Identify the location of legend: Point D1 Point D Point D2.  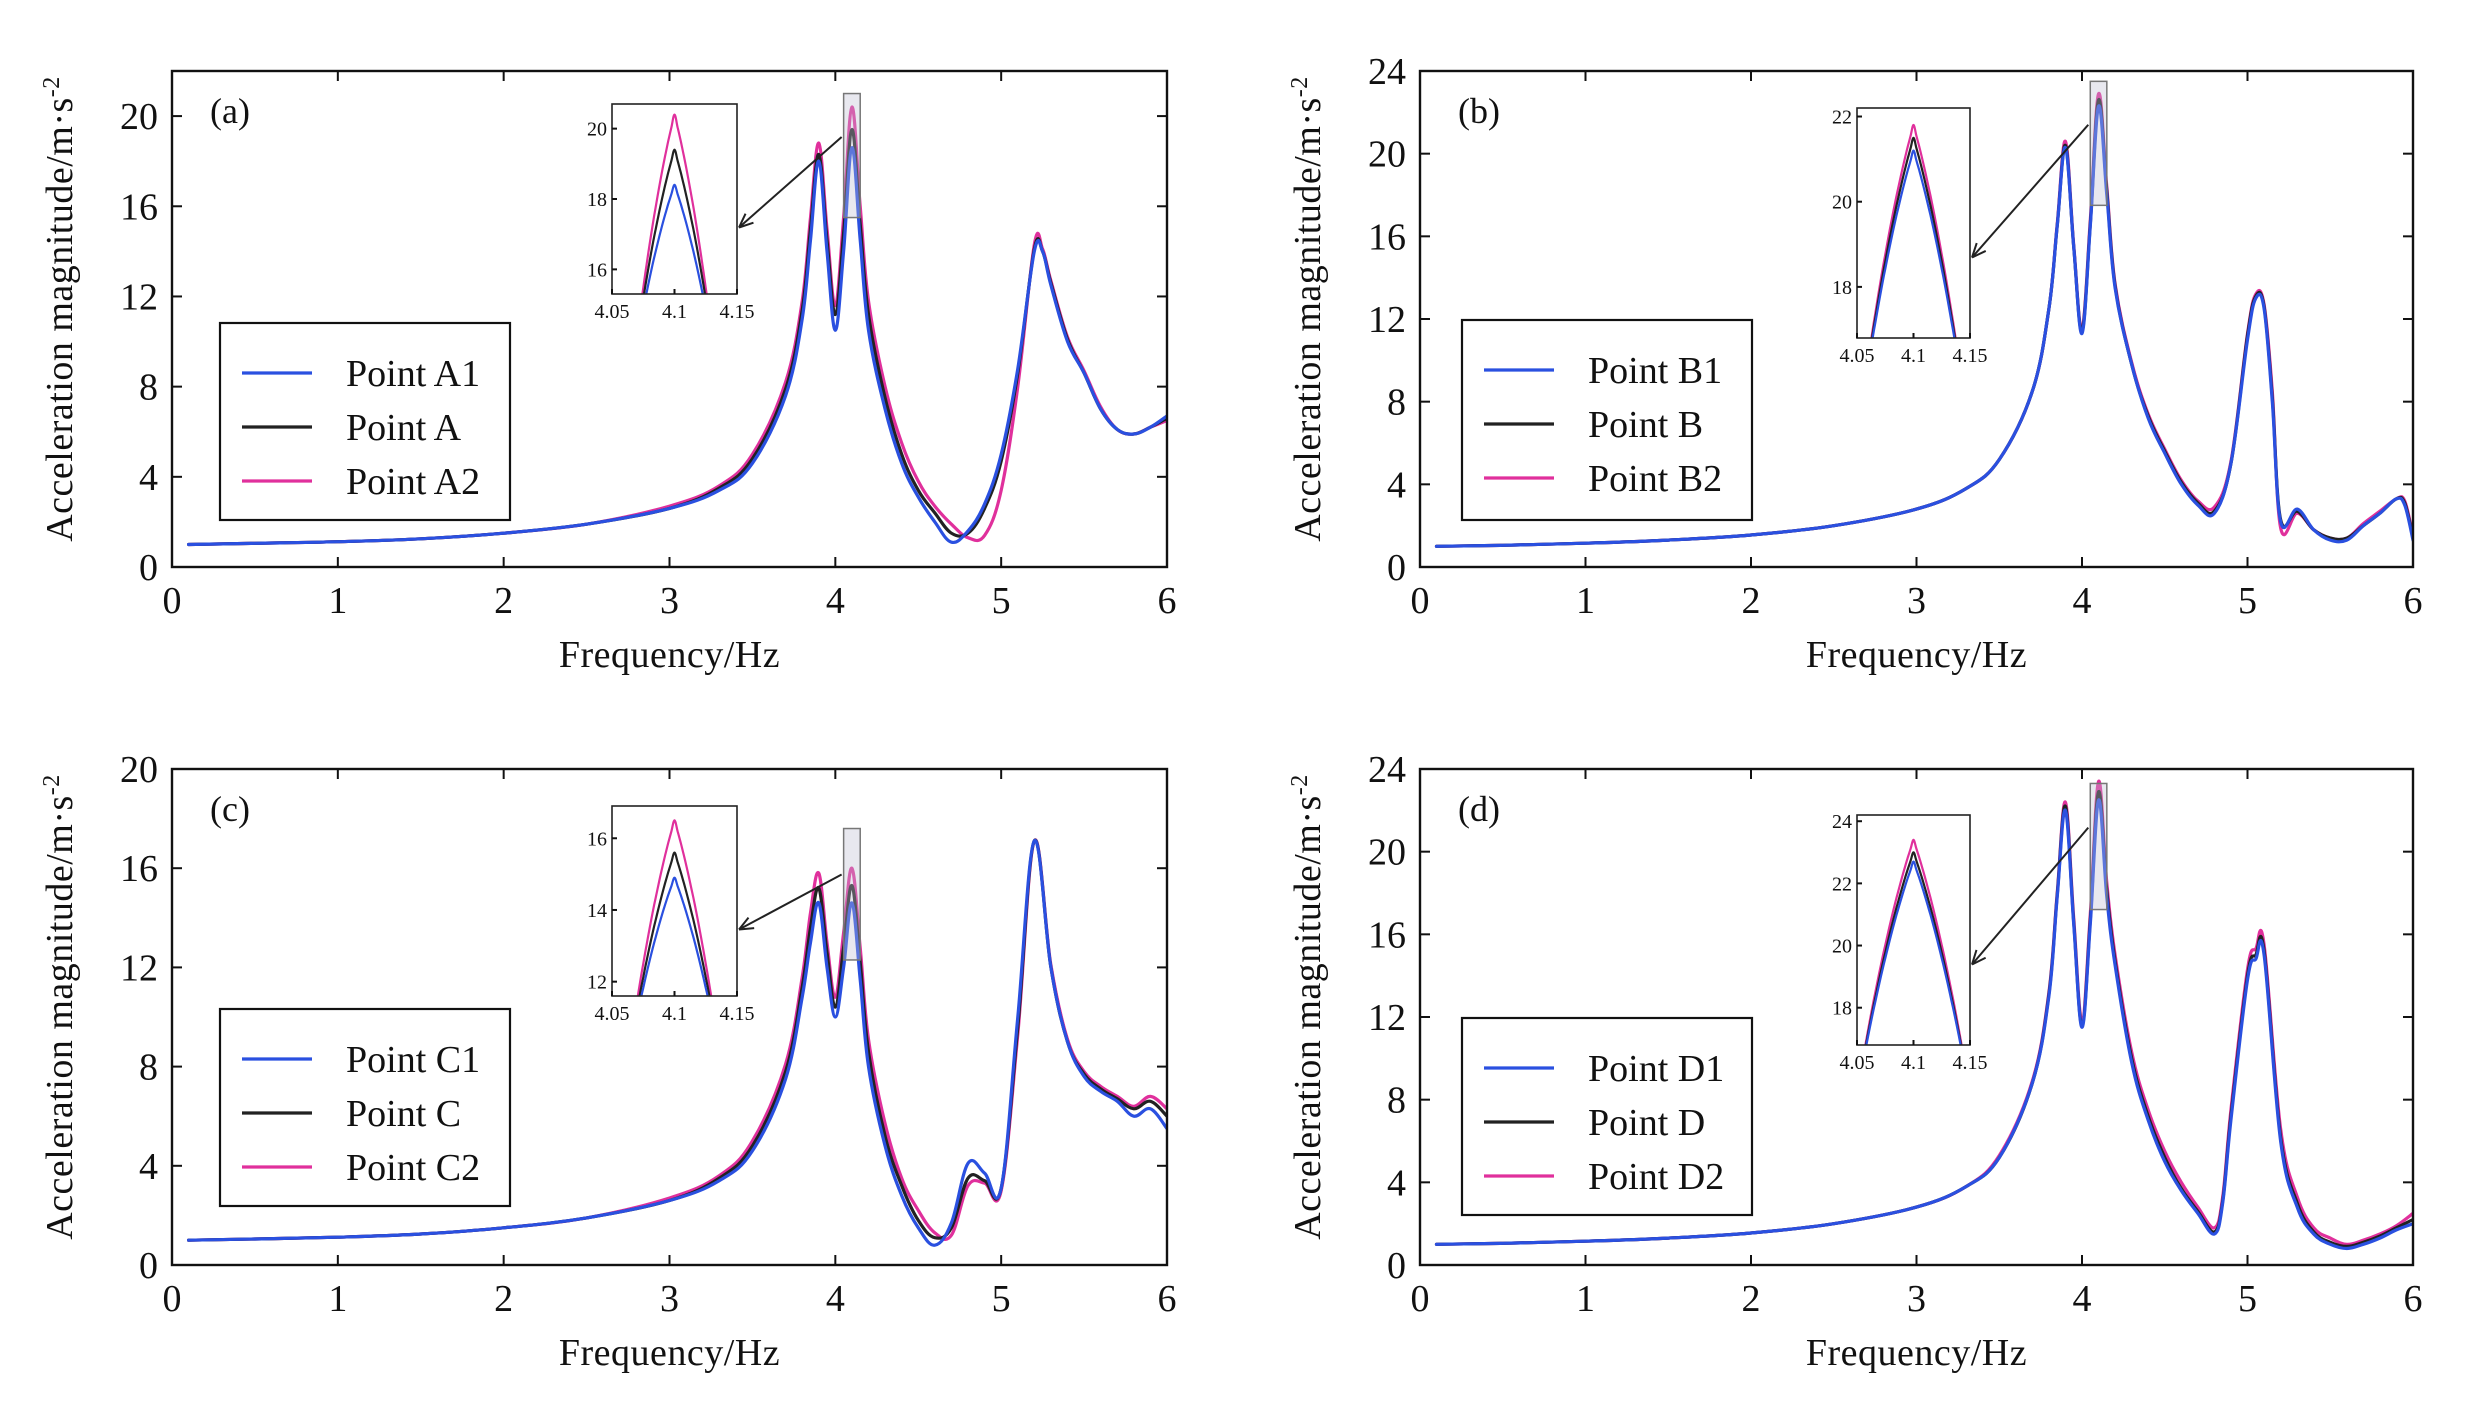
(1607, 1116).